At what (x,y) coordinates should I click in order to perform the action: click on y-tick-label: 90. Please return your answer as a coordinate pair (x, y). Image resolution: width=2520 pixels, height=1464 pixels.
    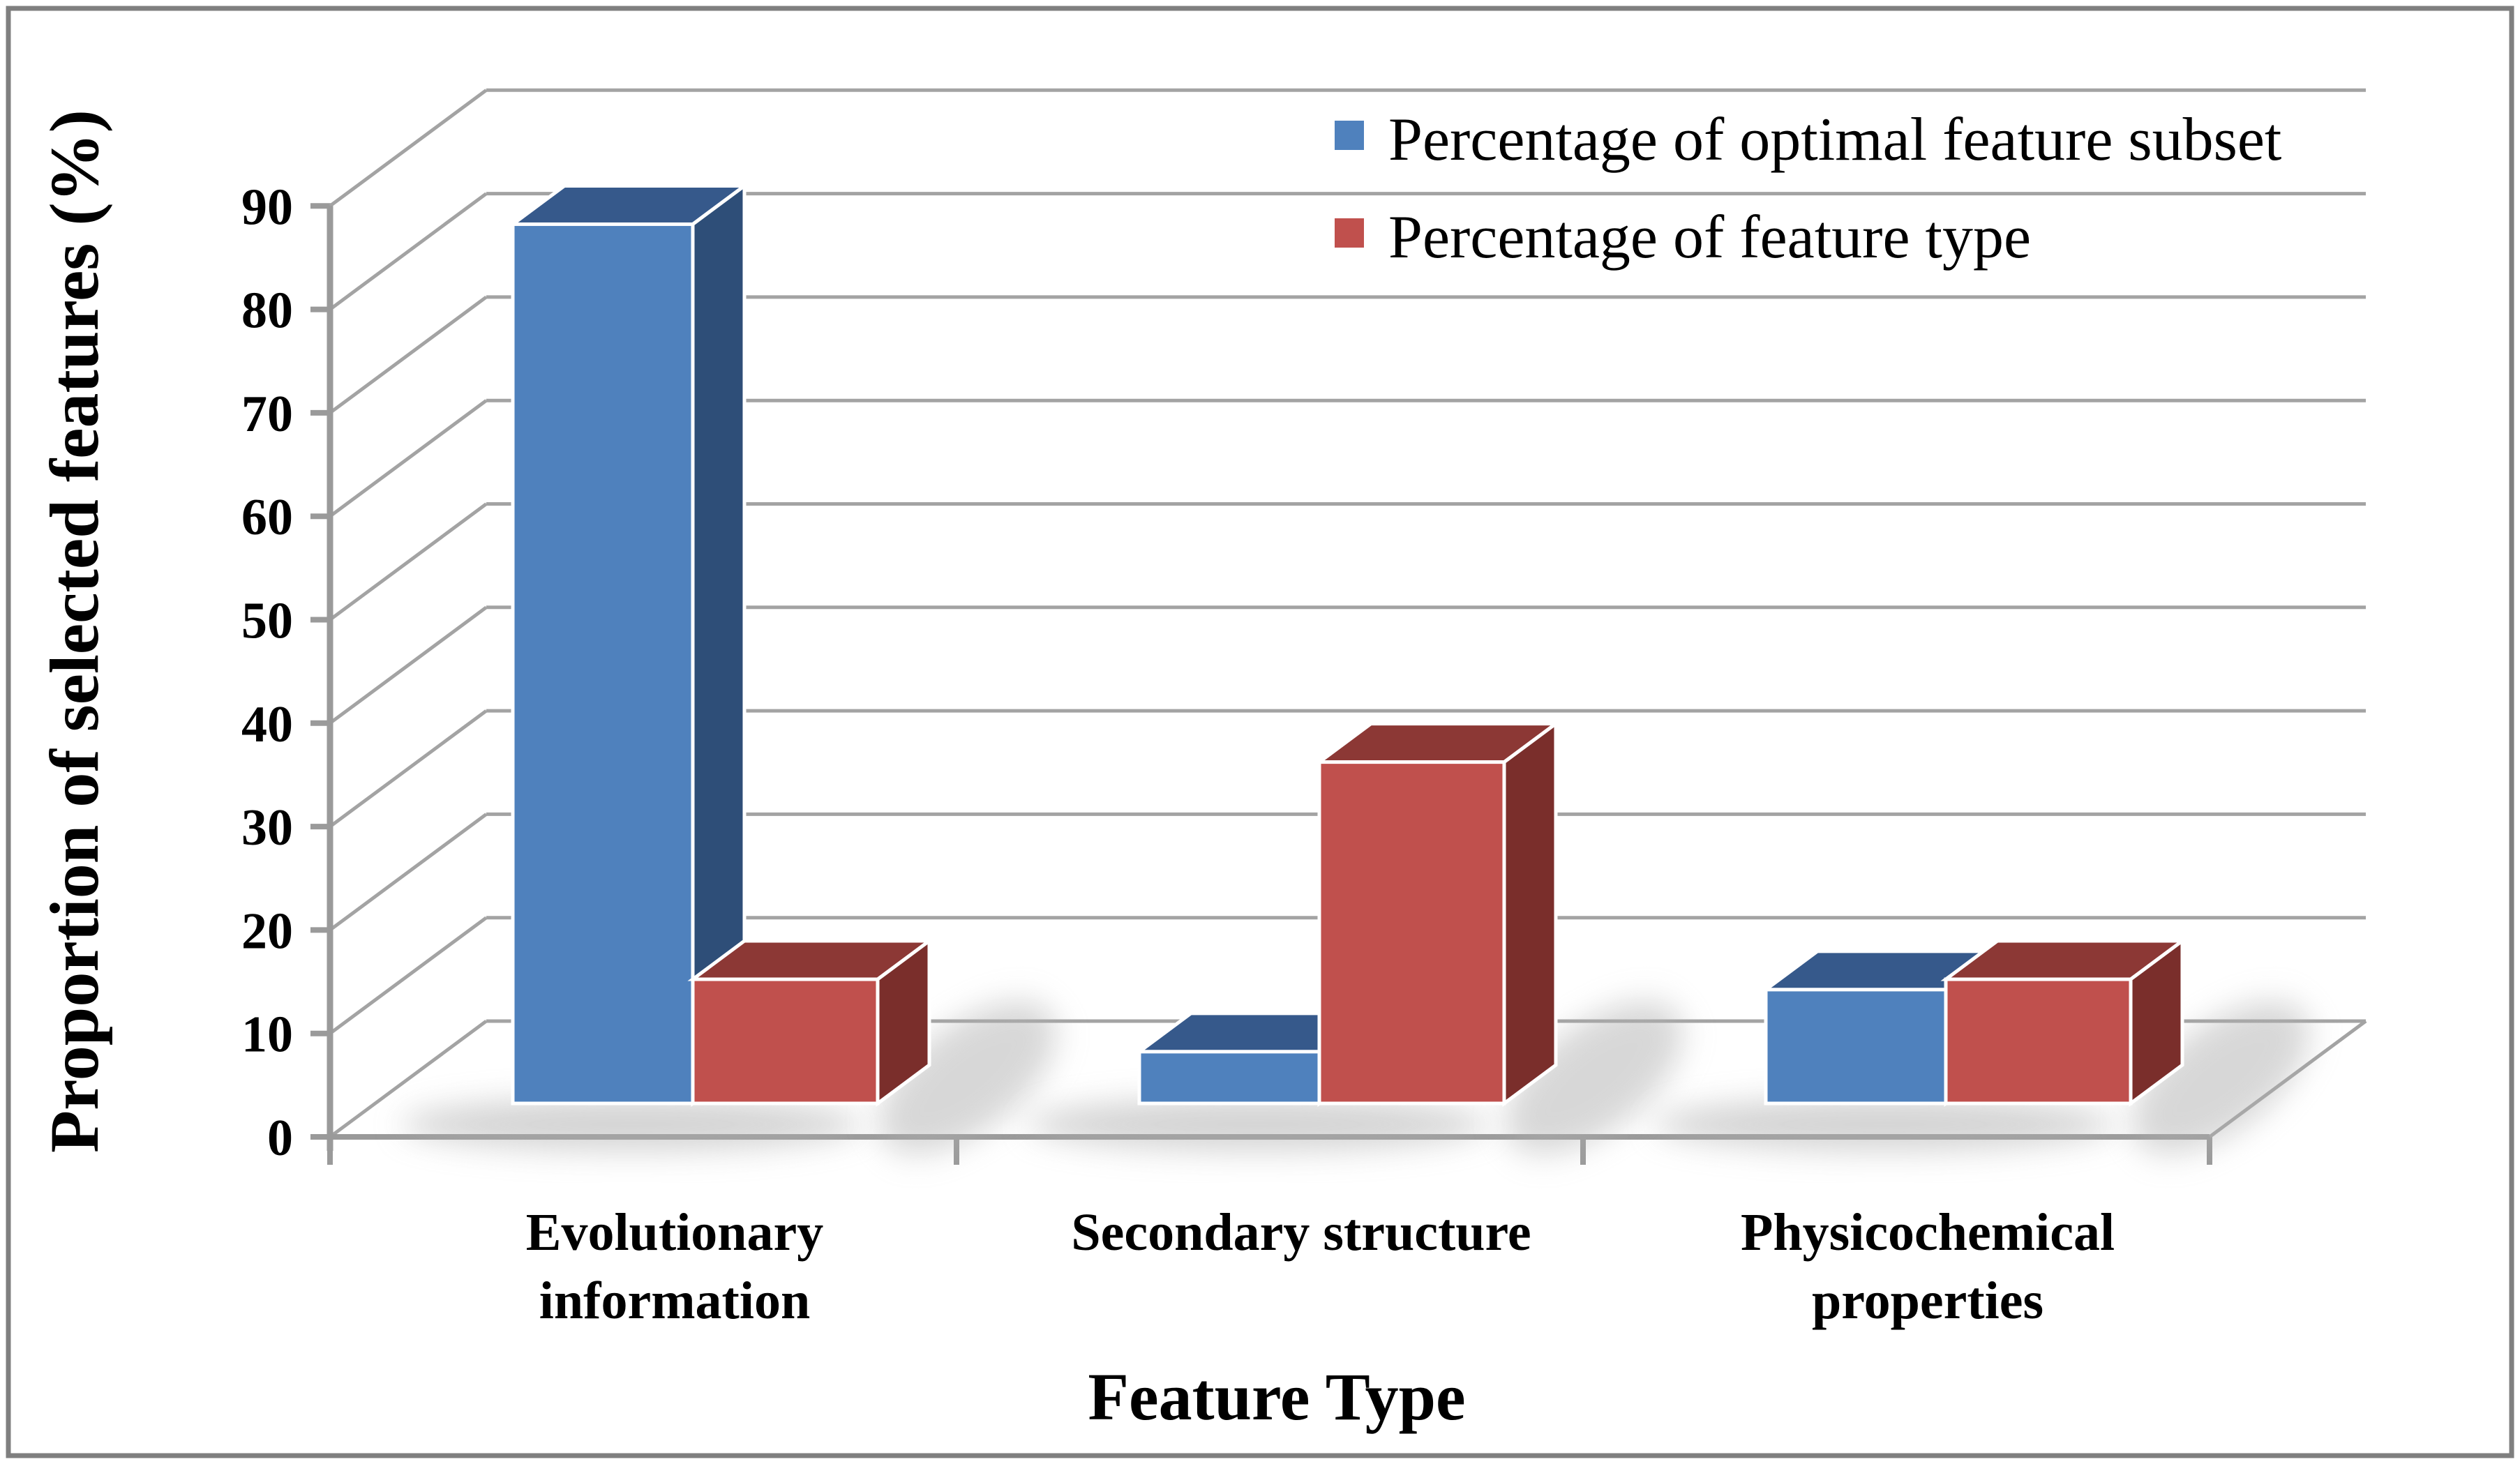
    Looking at the image, I should click on (267, 207).